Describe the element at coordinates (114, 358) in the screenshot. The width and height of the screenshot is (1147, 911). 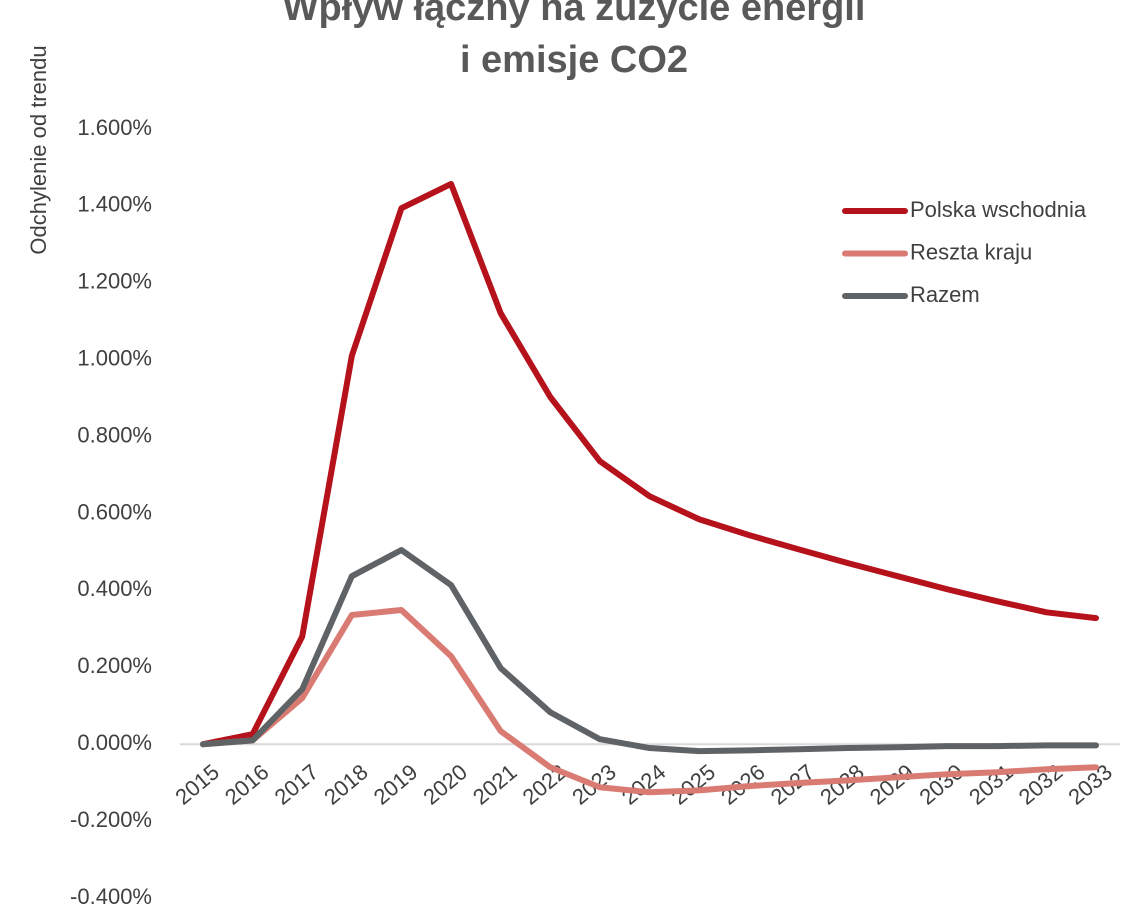
I see `y-tick-label: 1.000%` at that location.